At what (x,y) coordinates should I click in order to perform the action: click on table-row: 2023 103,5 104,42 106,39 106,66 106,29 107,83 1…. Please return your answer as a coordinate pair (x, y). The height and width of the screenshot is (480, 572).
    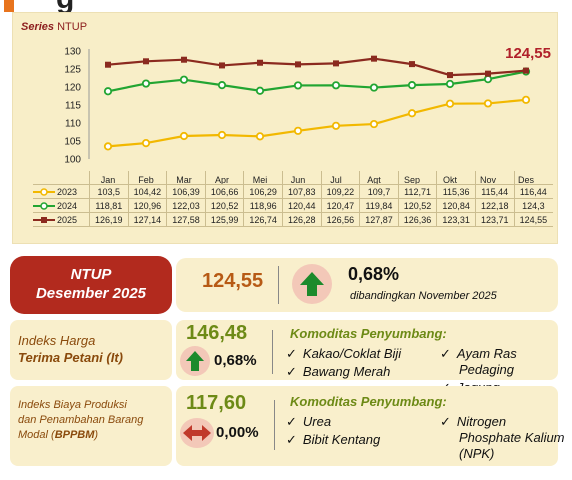
    Looking at the image, I should click on (293, 192).